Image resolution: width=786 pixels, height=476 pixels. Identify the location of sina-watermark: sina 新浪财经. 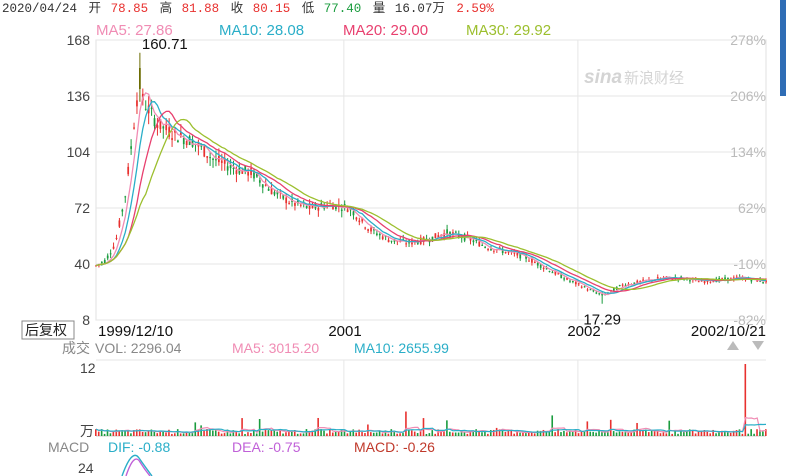
(634, 77).